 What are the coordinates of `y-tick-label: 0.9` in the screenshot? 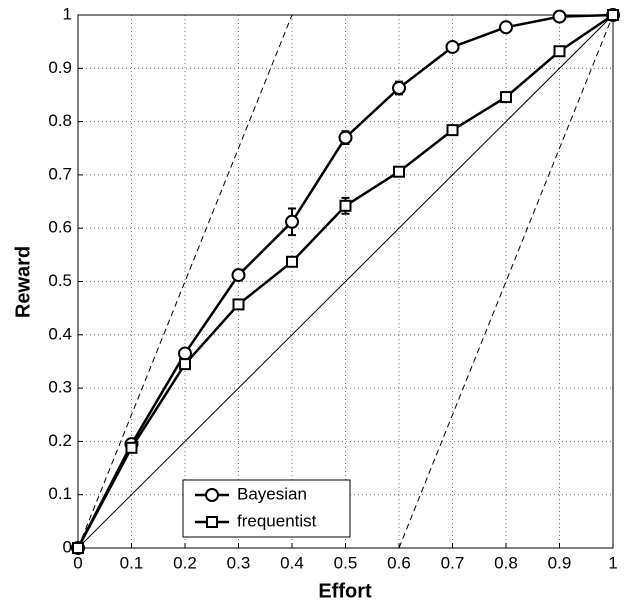 It's located at (60, 67).